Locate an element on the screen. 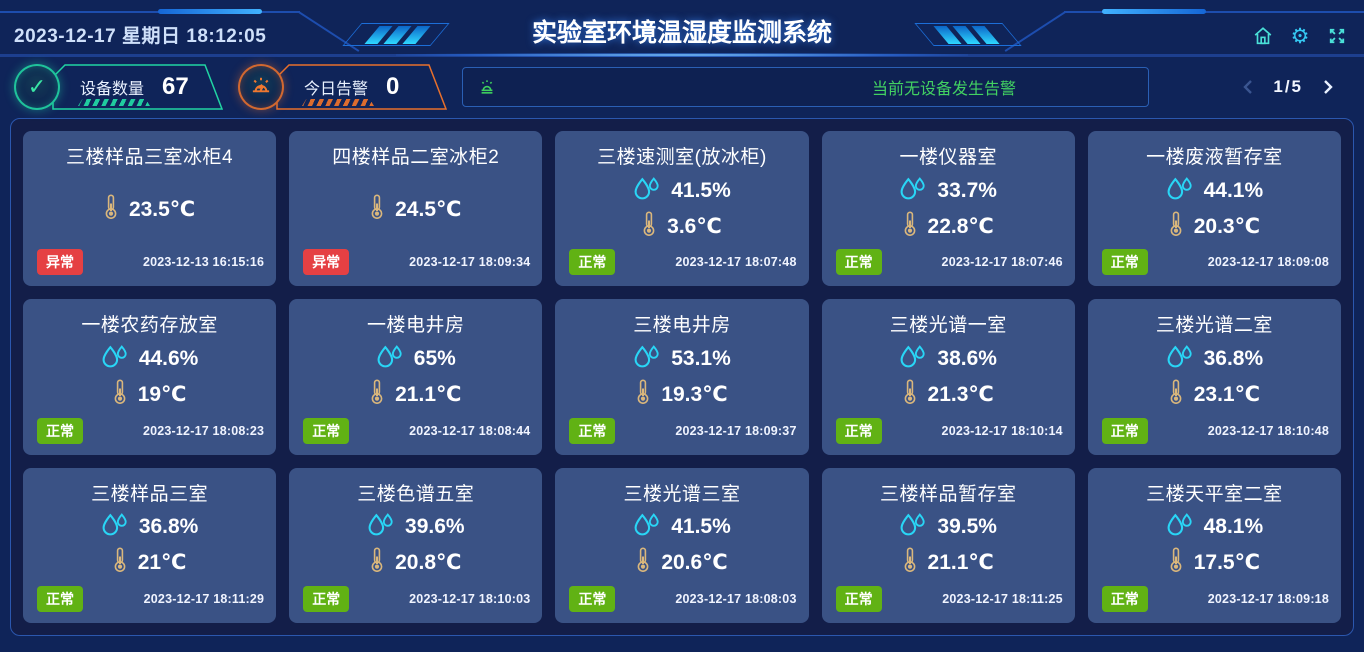 The height and width of the screenshot is (652, 1364). humidity-reading: 44.6% is located at coordinates (149, 359).